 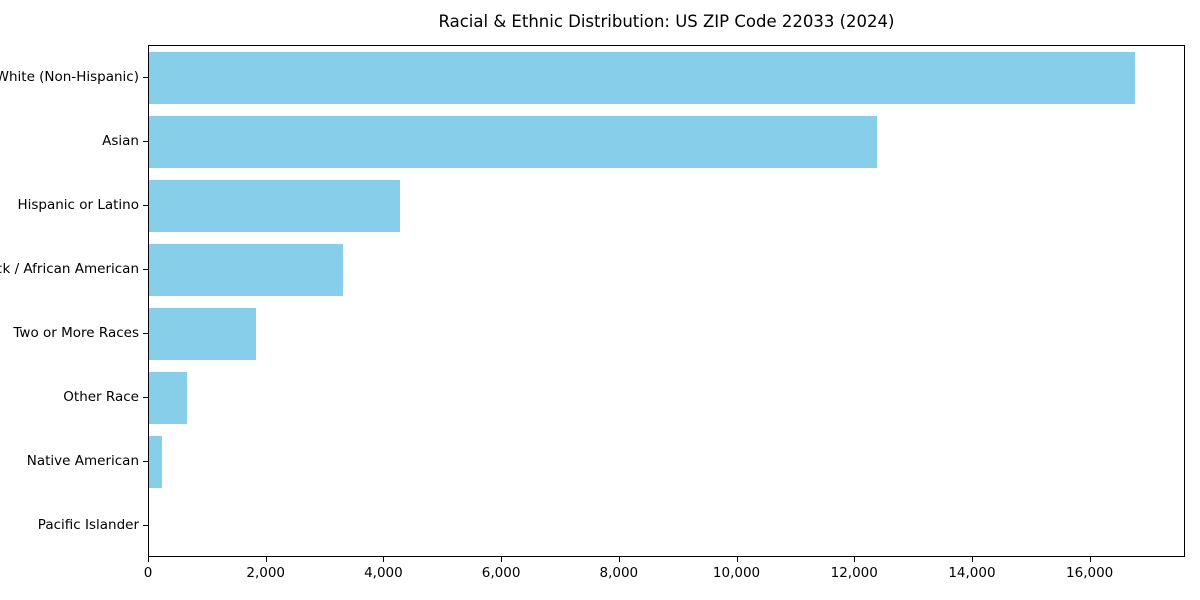 I want to click on bar-black-african-american, so click(x=246, y=270).